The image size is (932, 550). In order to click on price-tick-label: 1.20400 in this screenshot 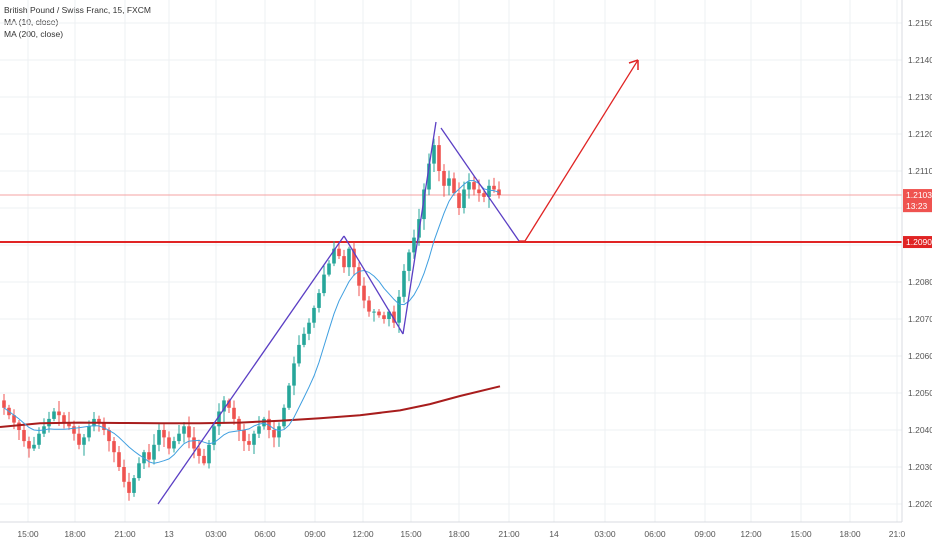, I will do `click(920, 430)`.